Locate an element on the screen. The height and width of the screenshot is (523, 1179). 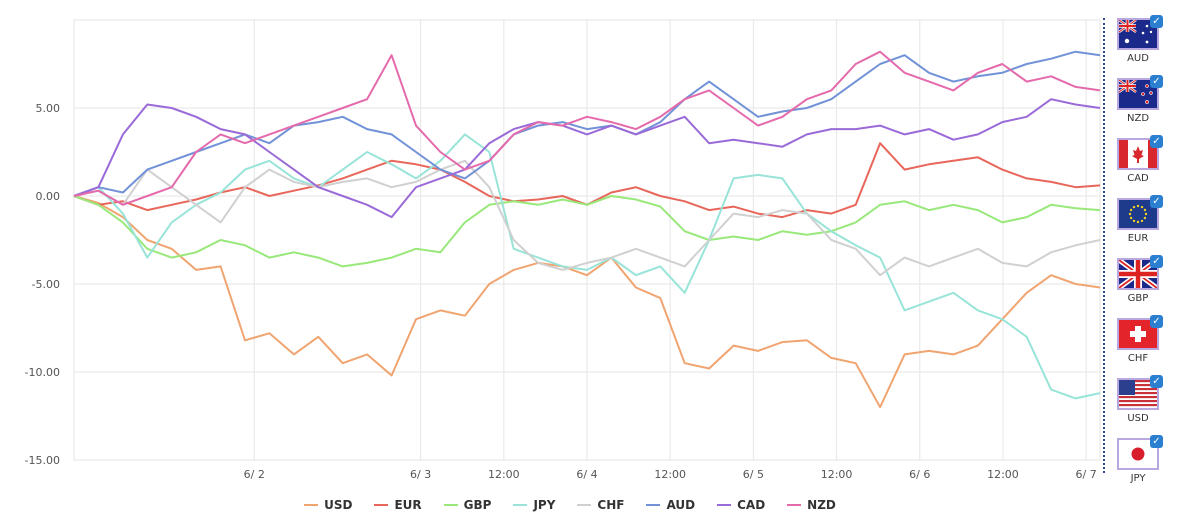
x-tick-label: 6/ 2 is located at coordinates (254, 474).